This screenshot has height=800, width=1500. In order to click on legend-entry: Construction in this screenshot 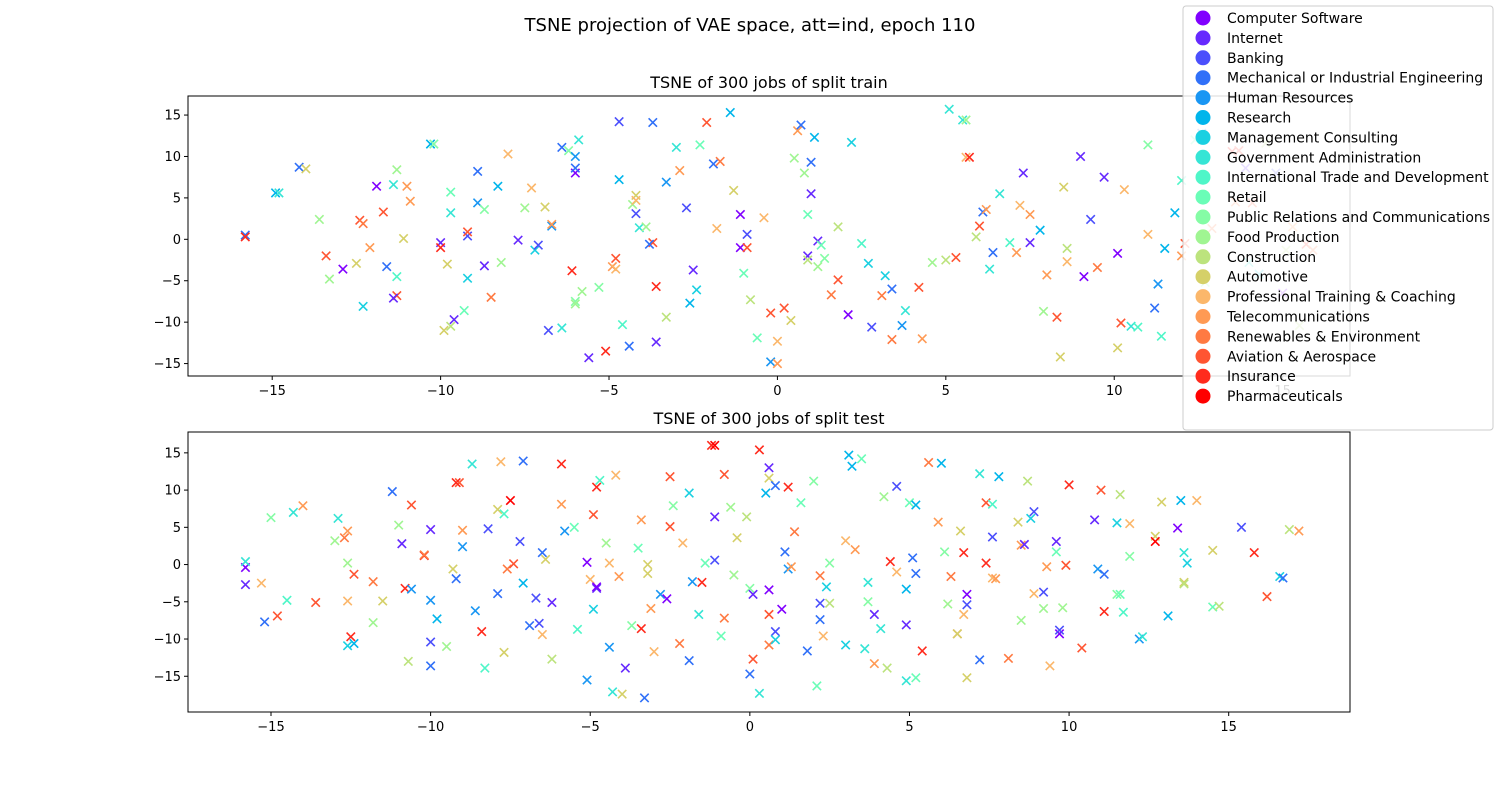, I will do `click(1255, 257)`.